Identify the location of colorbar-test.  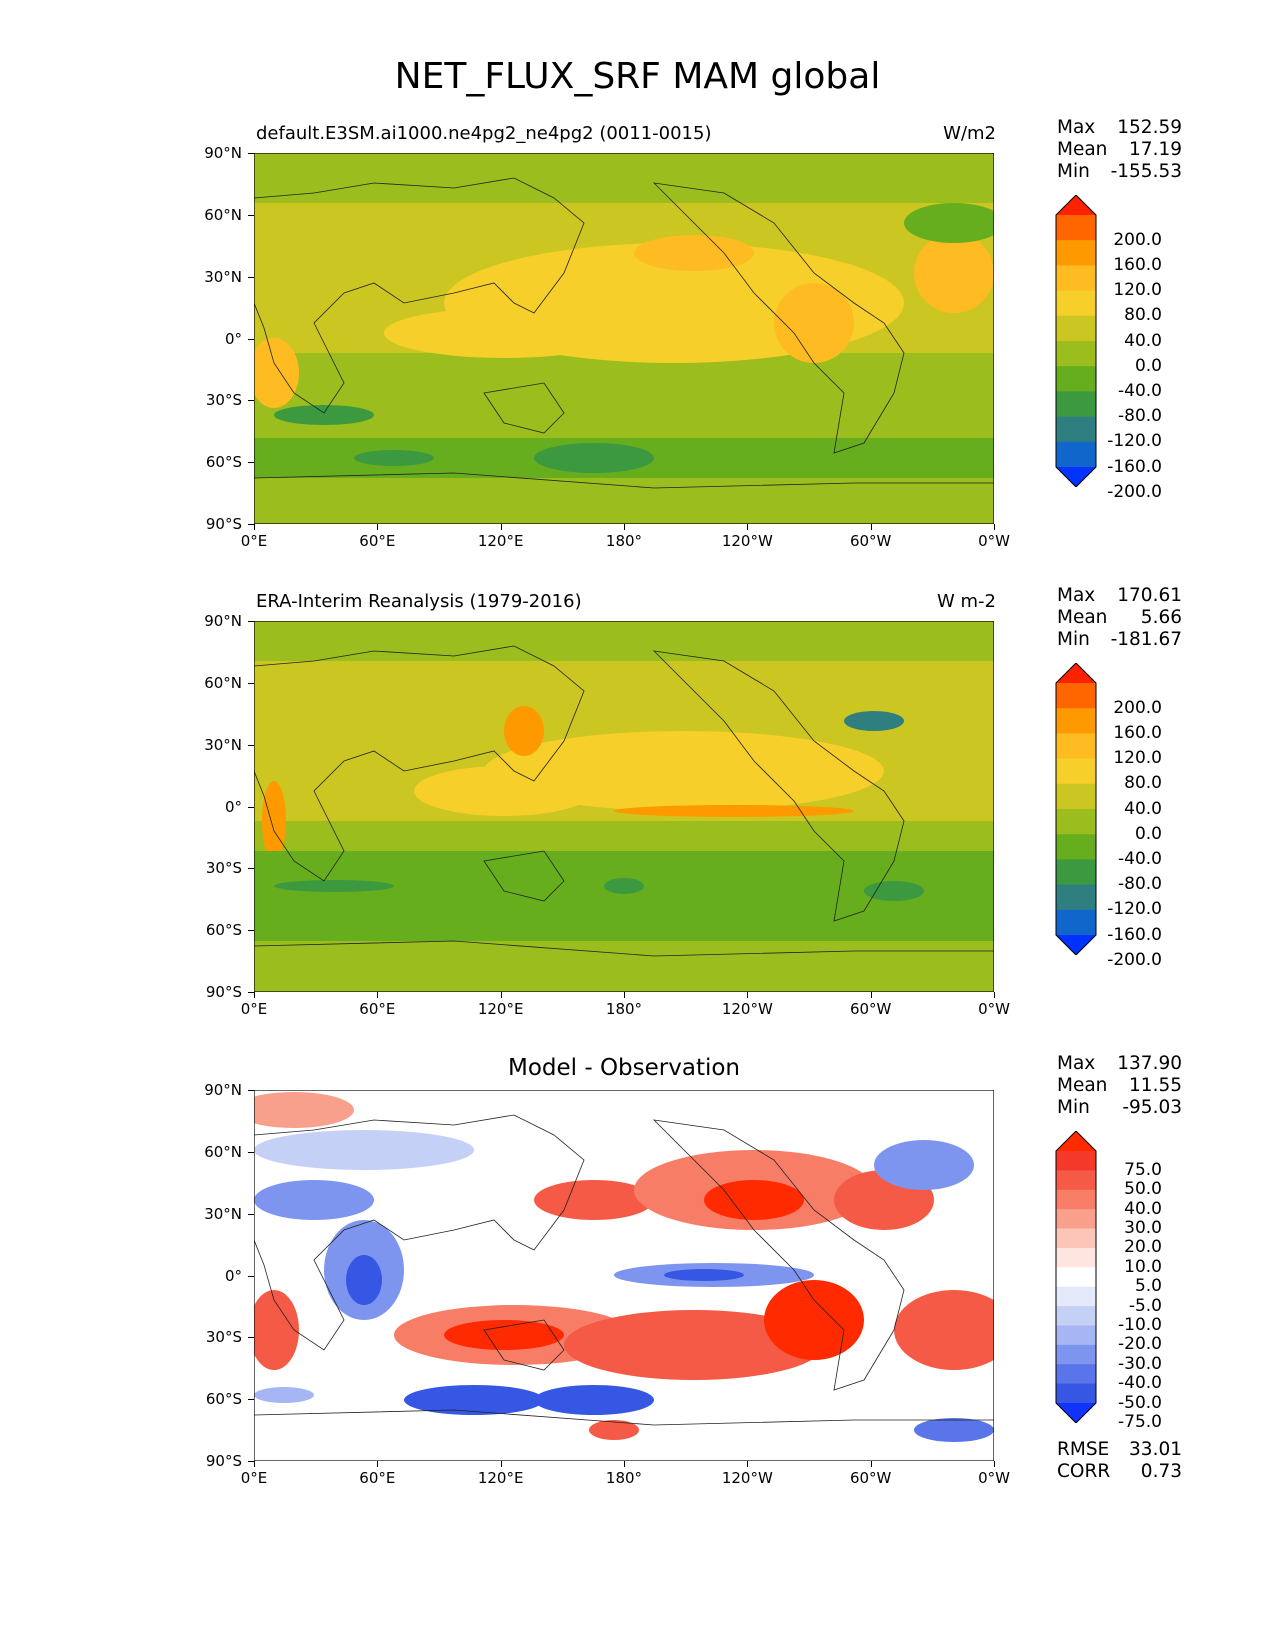
(1076, 341).